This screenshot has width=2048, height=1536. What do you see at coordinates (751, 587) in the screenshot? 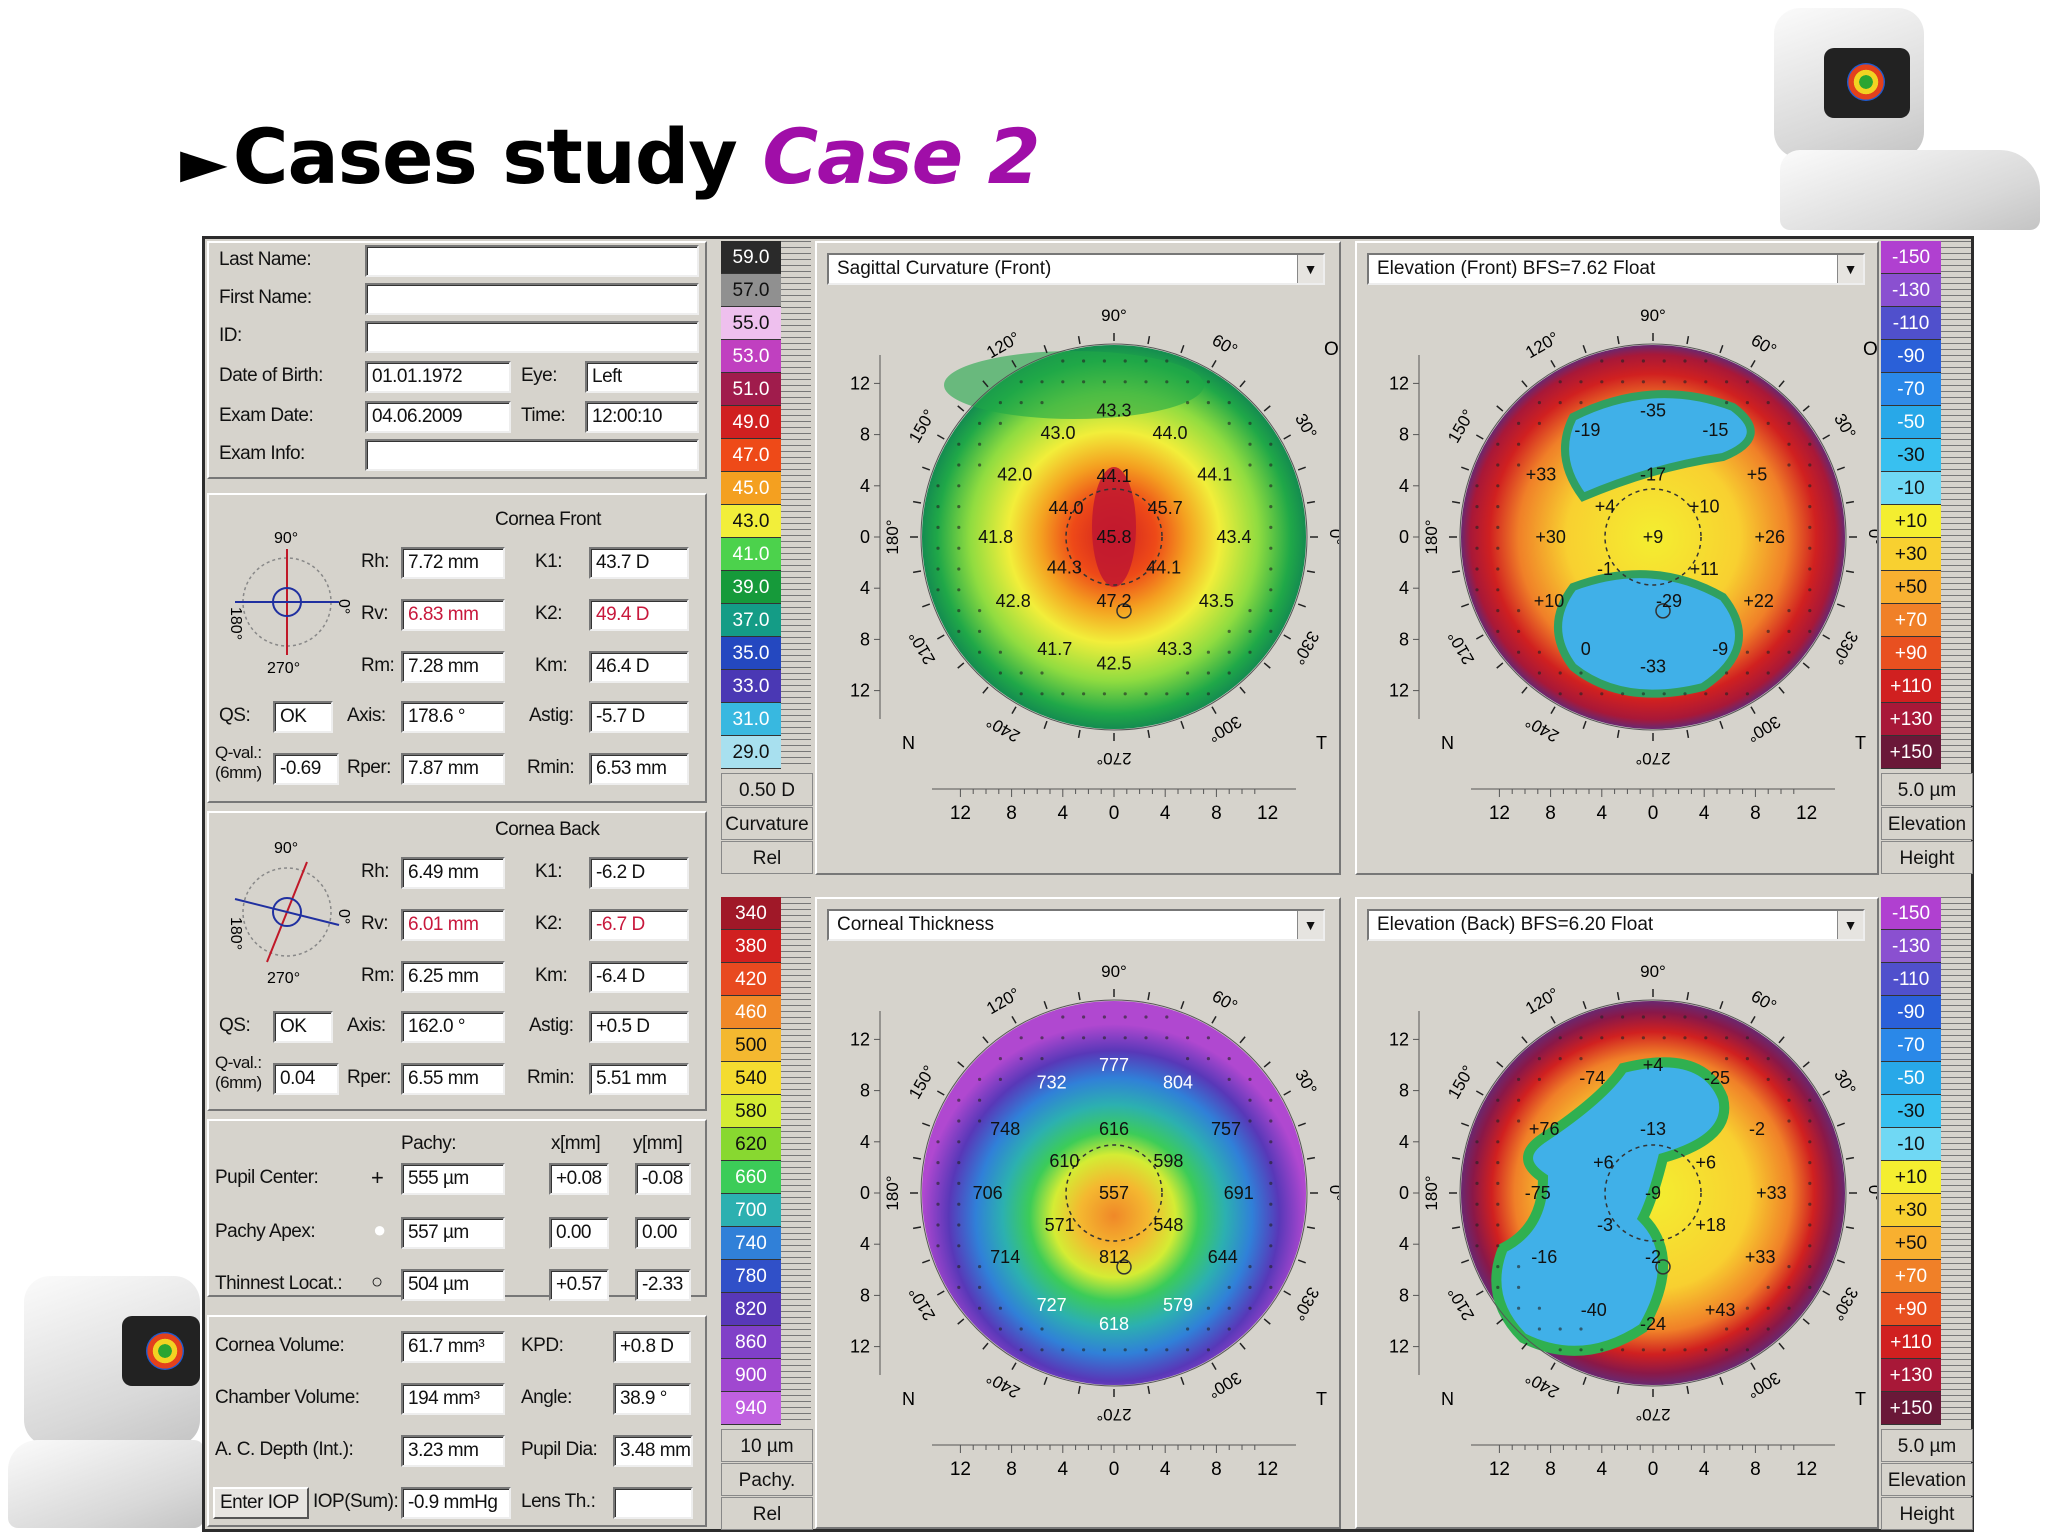
I see `scale-cell: 39.0` at bounding box center [751, 587].